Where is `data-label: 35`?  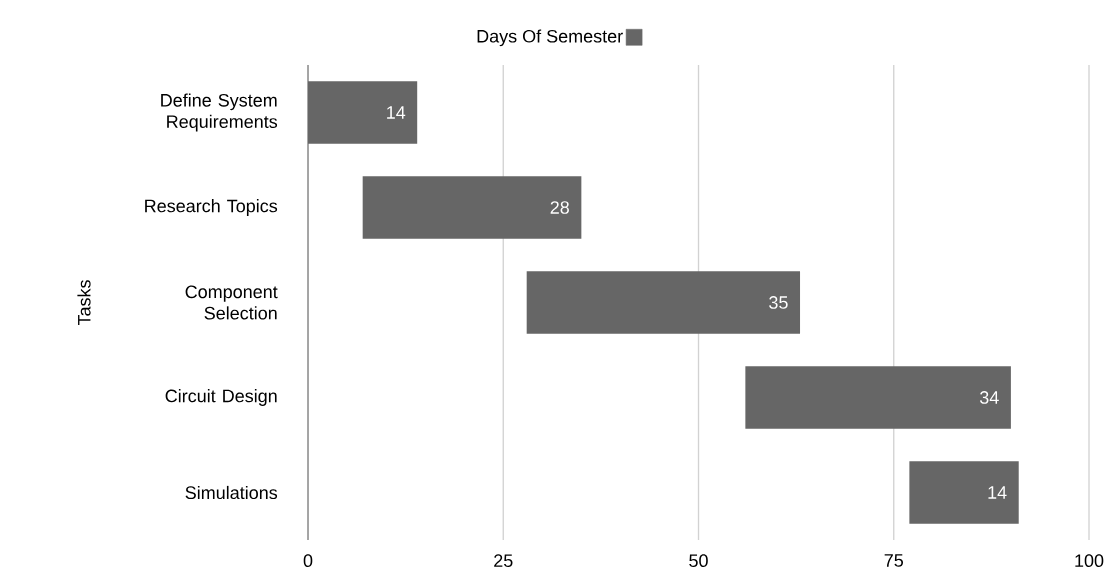
data-label: 35 is located at coordinates (778, 302).